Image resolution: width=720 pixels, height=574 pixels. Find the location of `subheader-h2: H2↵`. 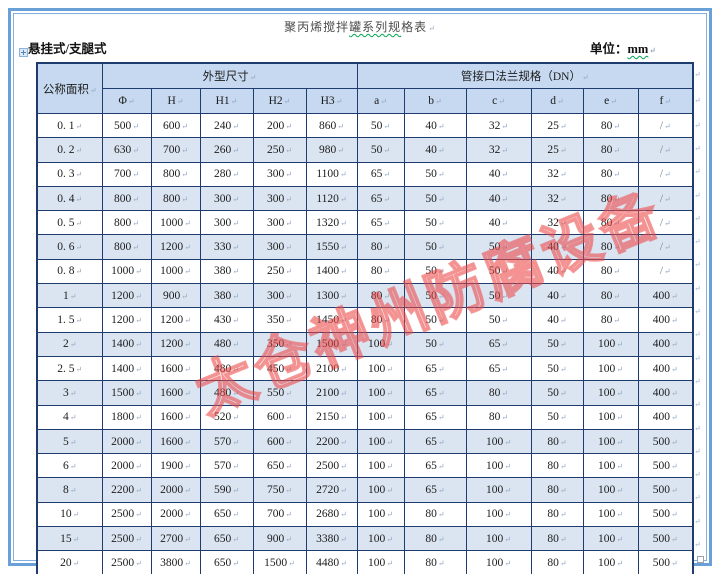

subheader-h2: H2↵ is located at coordinates (279, 101).